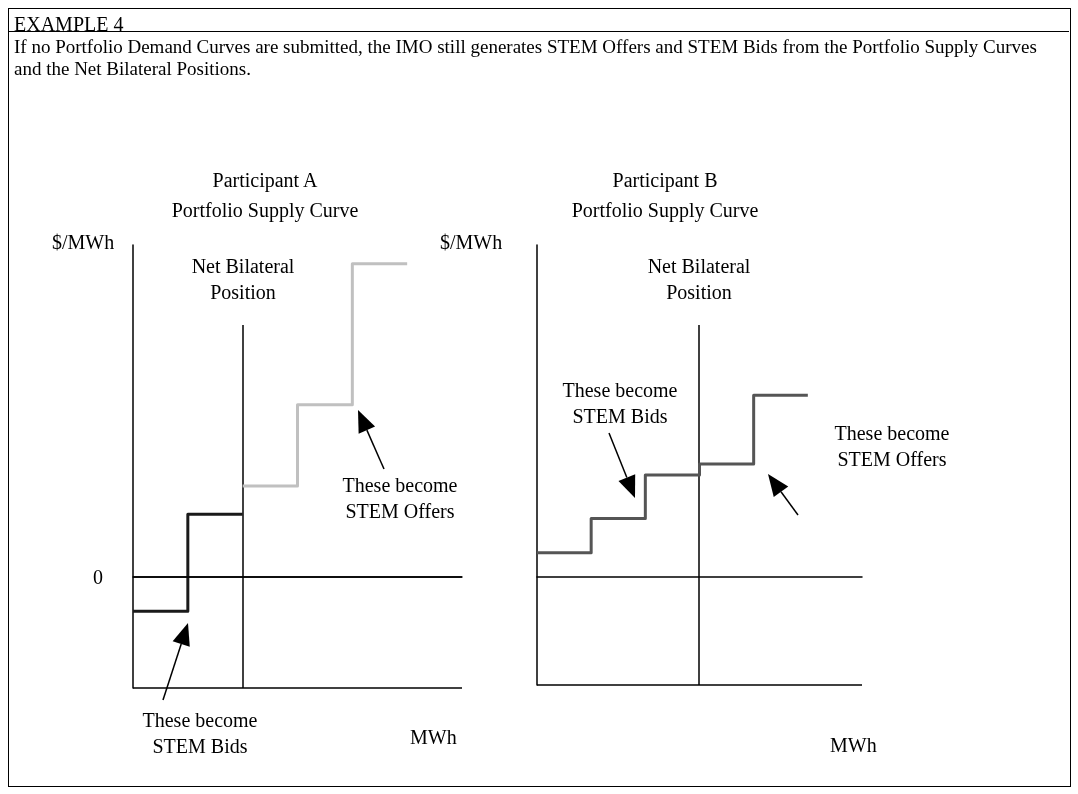  I want to click on annotation: Net Bilateral Position, so click(243, 279).